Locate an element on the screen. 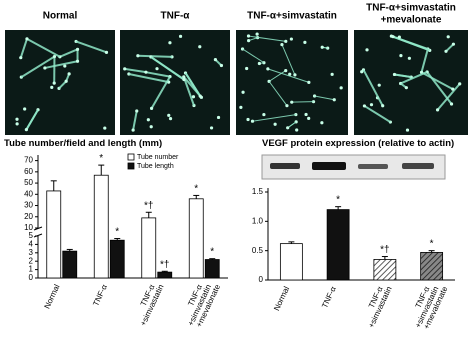  y-tick-label: 2 is located at coordinates (31, 260).